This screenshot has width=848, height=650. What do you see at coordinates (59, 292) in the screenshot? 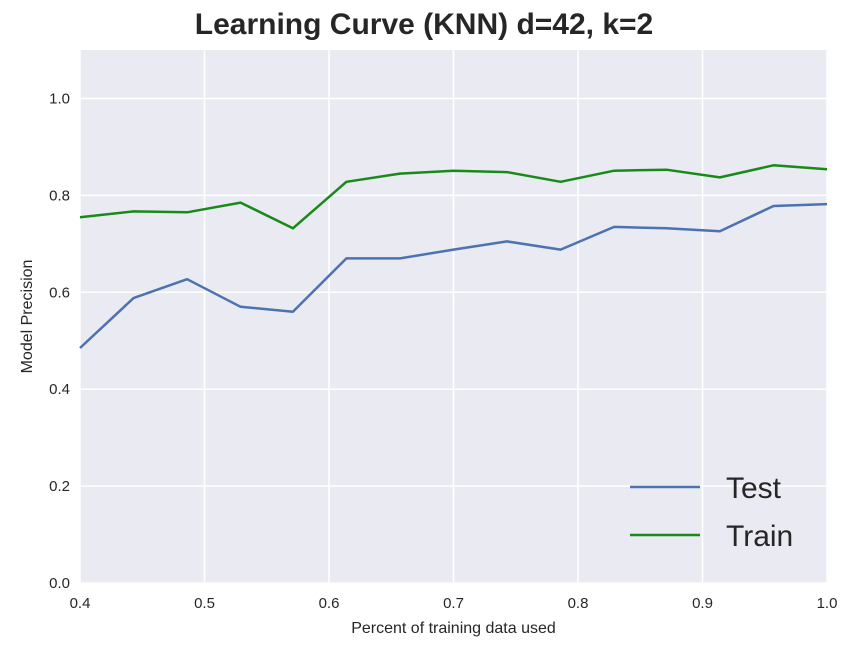
I see `y-tick-label: 0.6` at bounding box center [59, 292].